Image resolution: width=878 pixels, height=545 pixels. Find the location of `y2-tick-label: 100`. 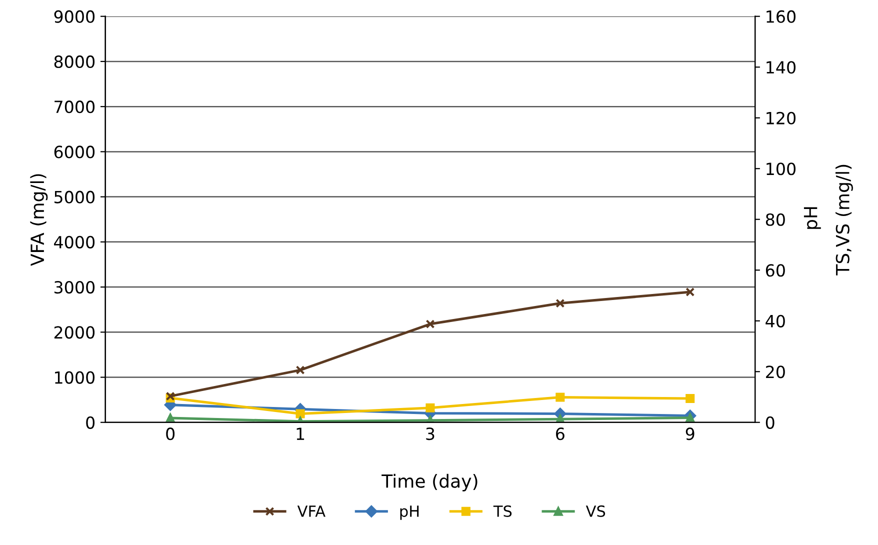

y2-tick-label: 100 is located at coordinates (781, 169).